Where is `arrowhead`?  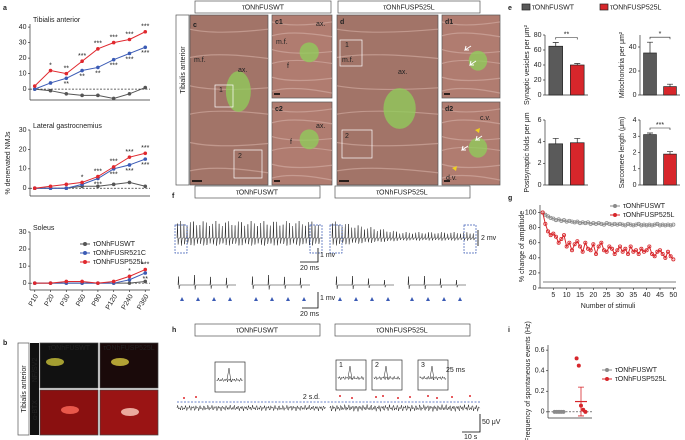 arrowhead is located at coordinates (454, 168).